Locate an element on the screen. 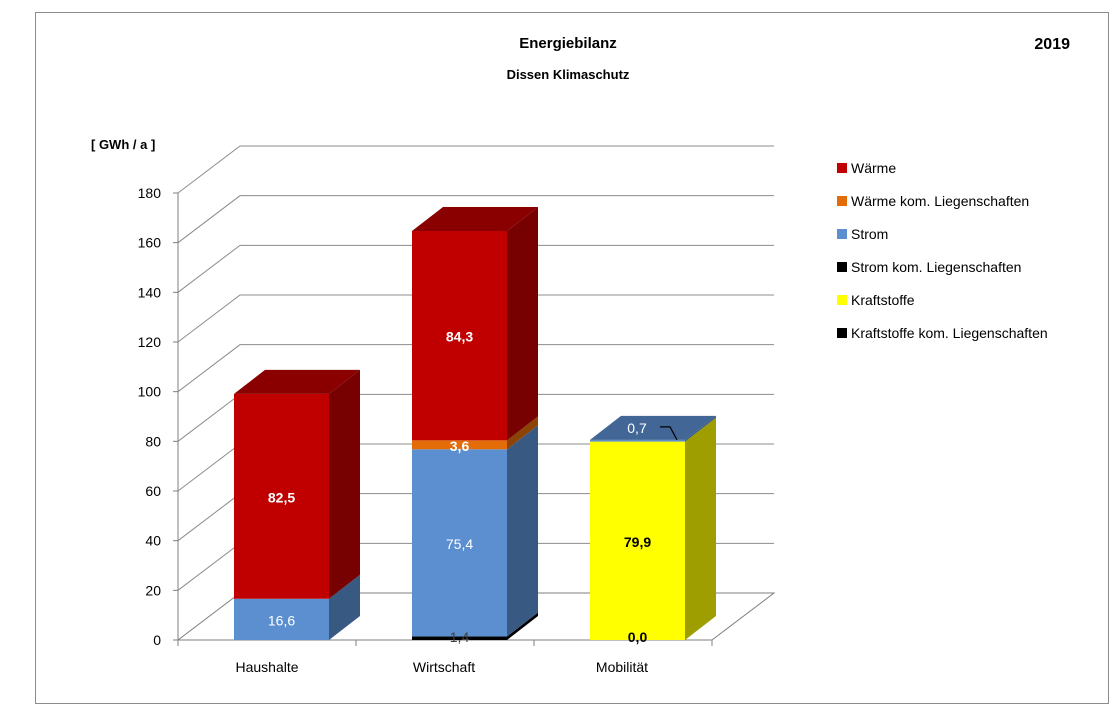 Image resolution: width=1116 pixels, height=709 pixels. bar-strom-kom-liegenschaften is located at coordinates (459, 638).